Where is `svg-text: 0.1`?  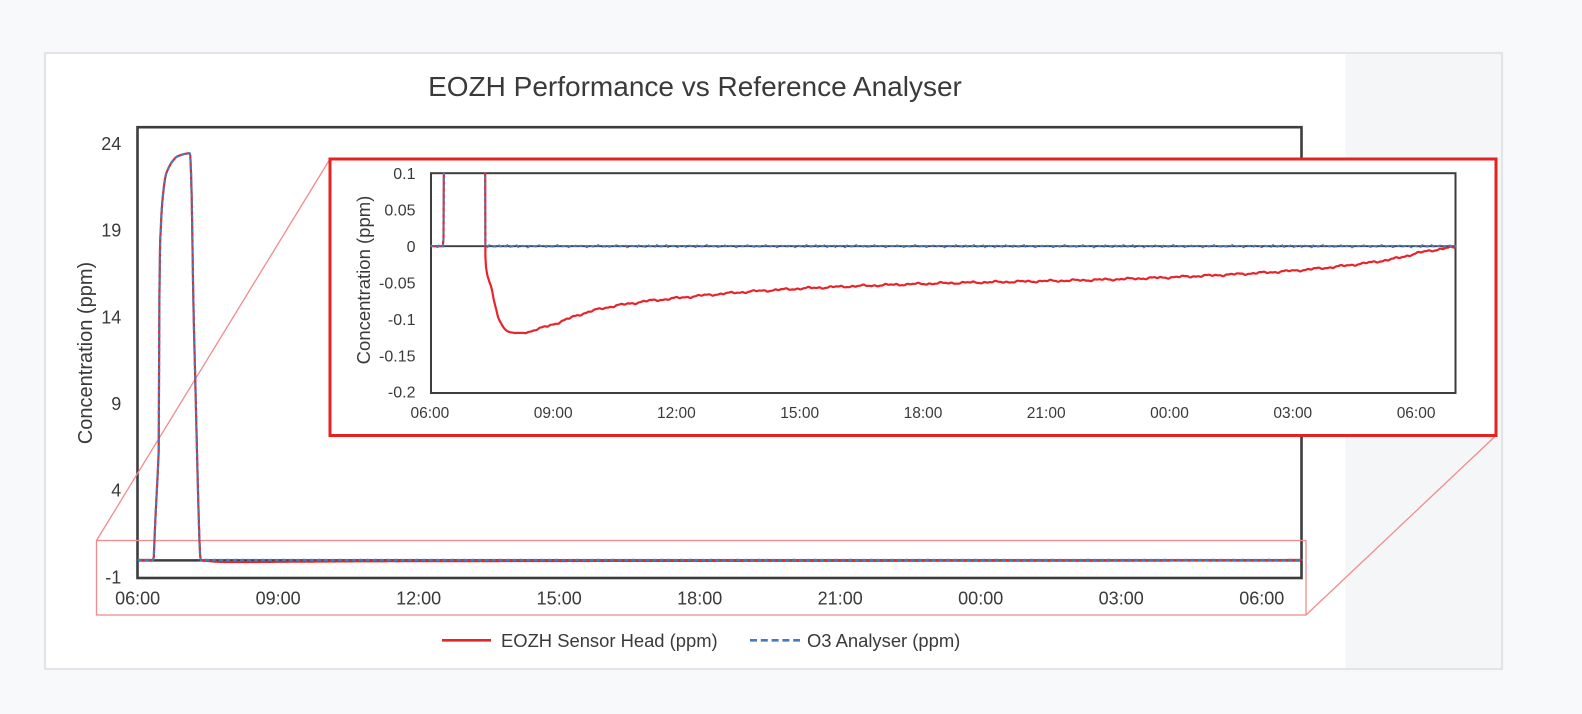 svg-text: 0.1 is located at coordinates (404, 174).